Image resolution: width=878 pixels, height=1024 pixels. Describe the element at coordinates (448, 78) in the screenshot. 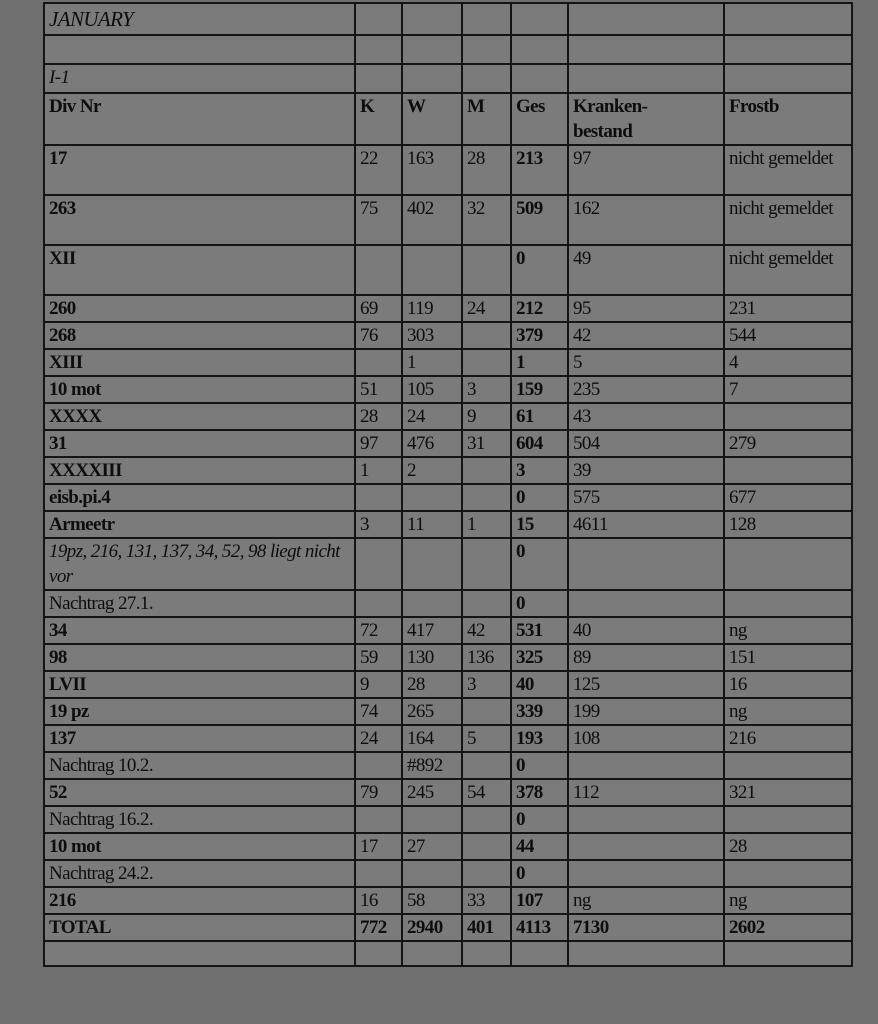

I see `section-row: I-1` at that location.